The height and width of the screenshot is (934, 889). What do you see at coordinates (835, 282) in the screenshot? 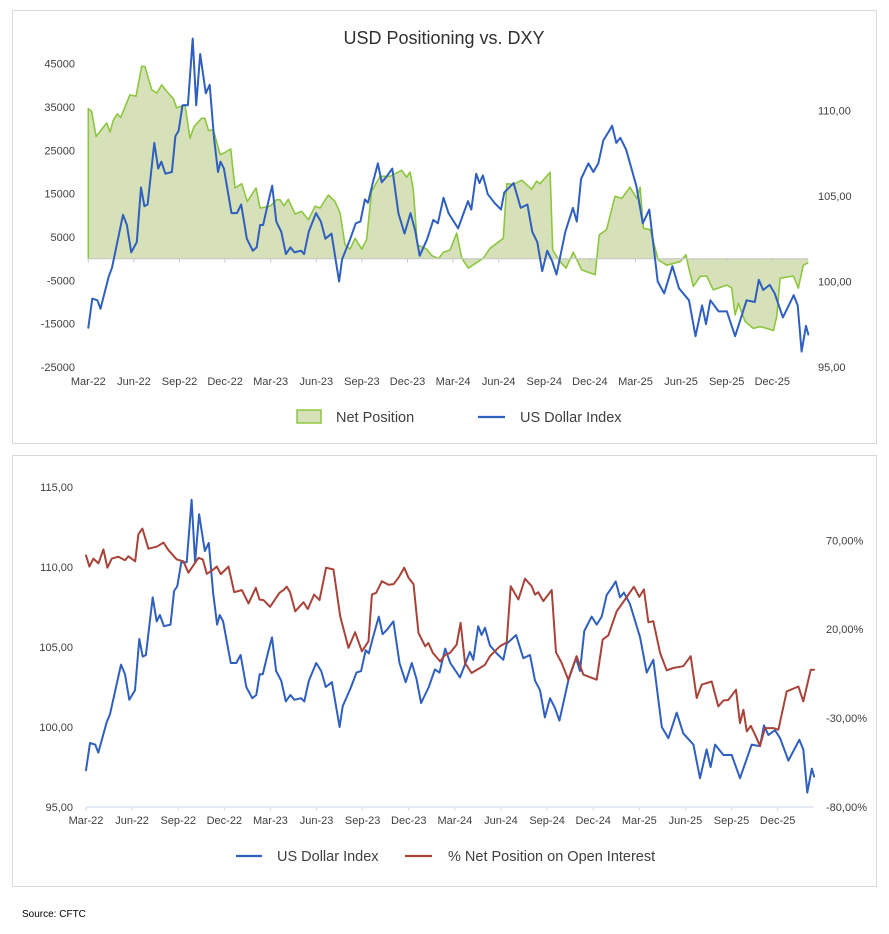
I see `right-axis-tick-label: 100,00` at bounding box center [835, 282].